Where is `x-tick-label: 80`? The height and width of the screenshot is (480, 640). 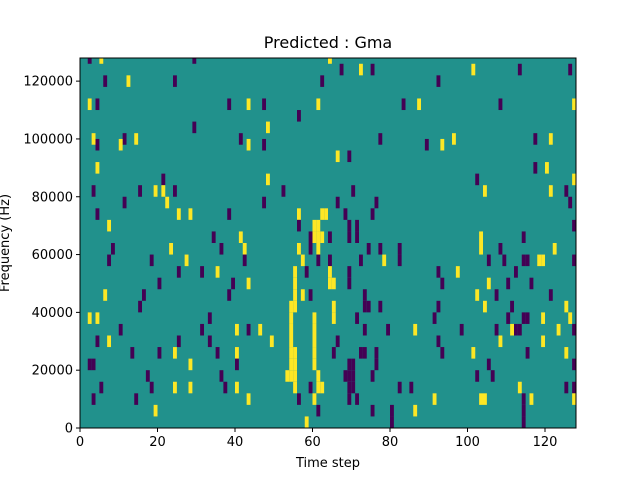
x-tick-label: 80 is located at coordinates (390, 442).